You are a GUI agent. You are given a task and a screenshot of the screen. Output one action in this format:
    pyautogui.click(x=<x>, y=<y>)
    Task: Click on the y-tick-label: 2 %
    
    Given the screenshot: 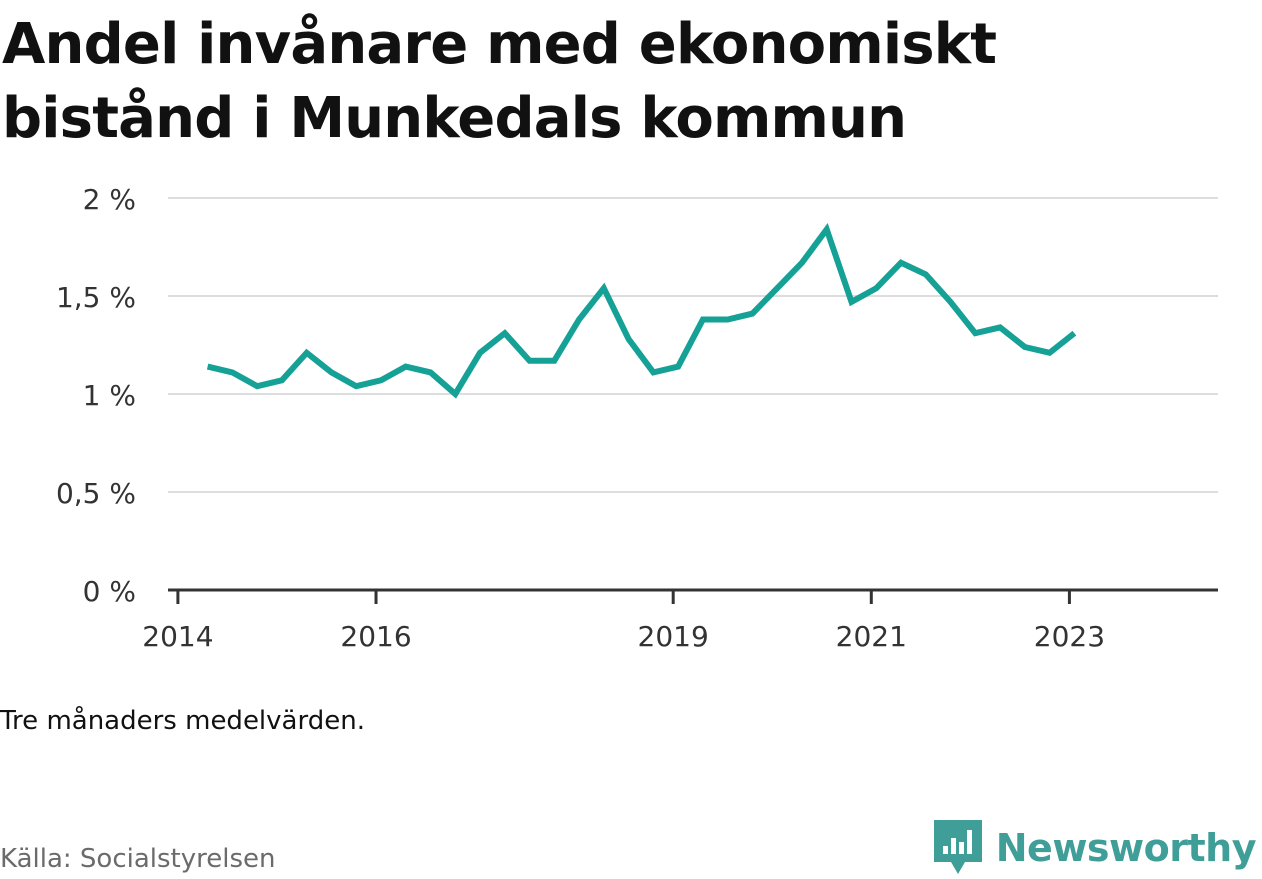 What is the action you would take?
    pyautogui.click(x=109, y=199)
    